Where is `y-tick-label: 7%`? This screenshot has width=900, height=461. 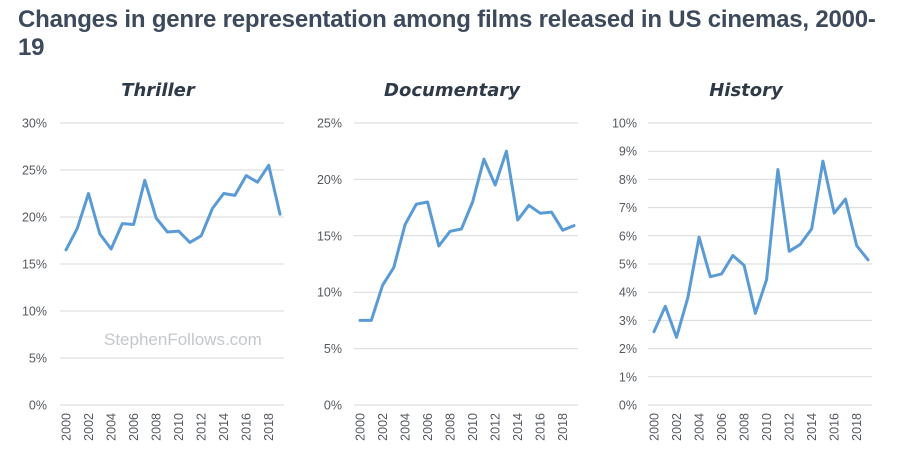
y-tick-label: 7% is located at coordinates (628, 208).